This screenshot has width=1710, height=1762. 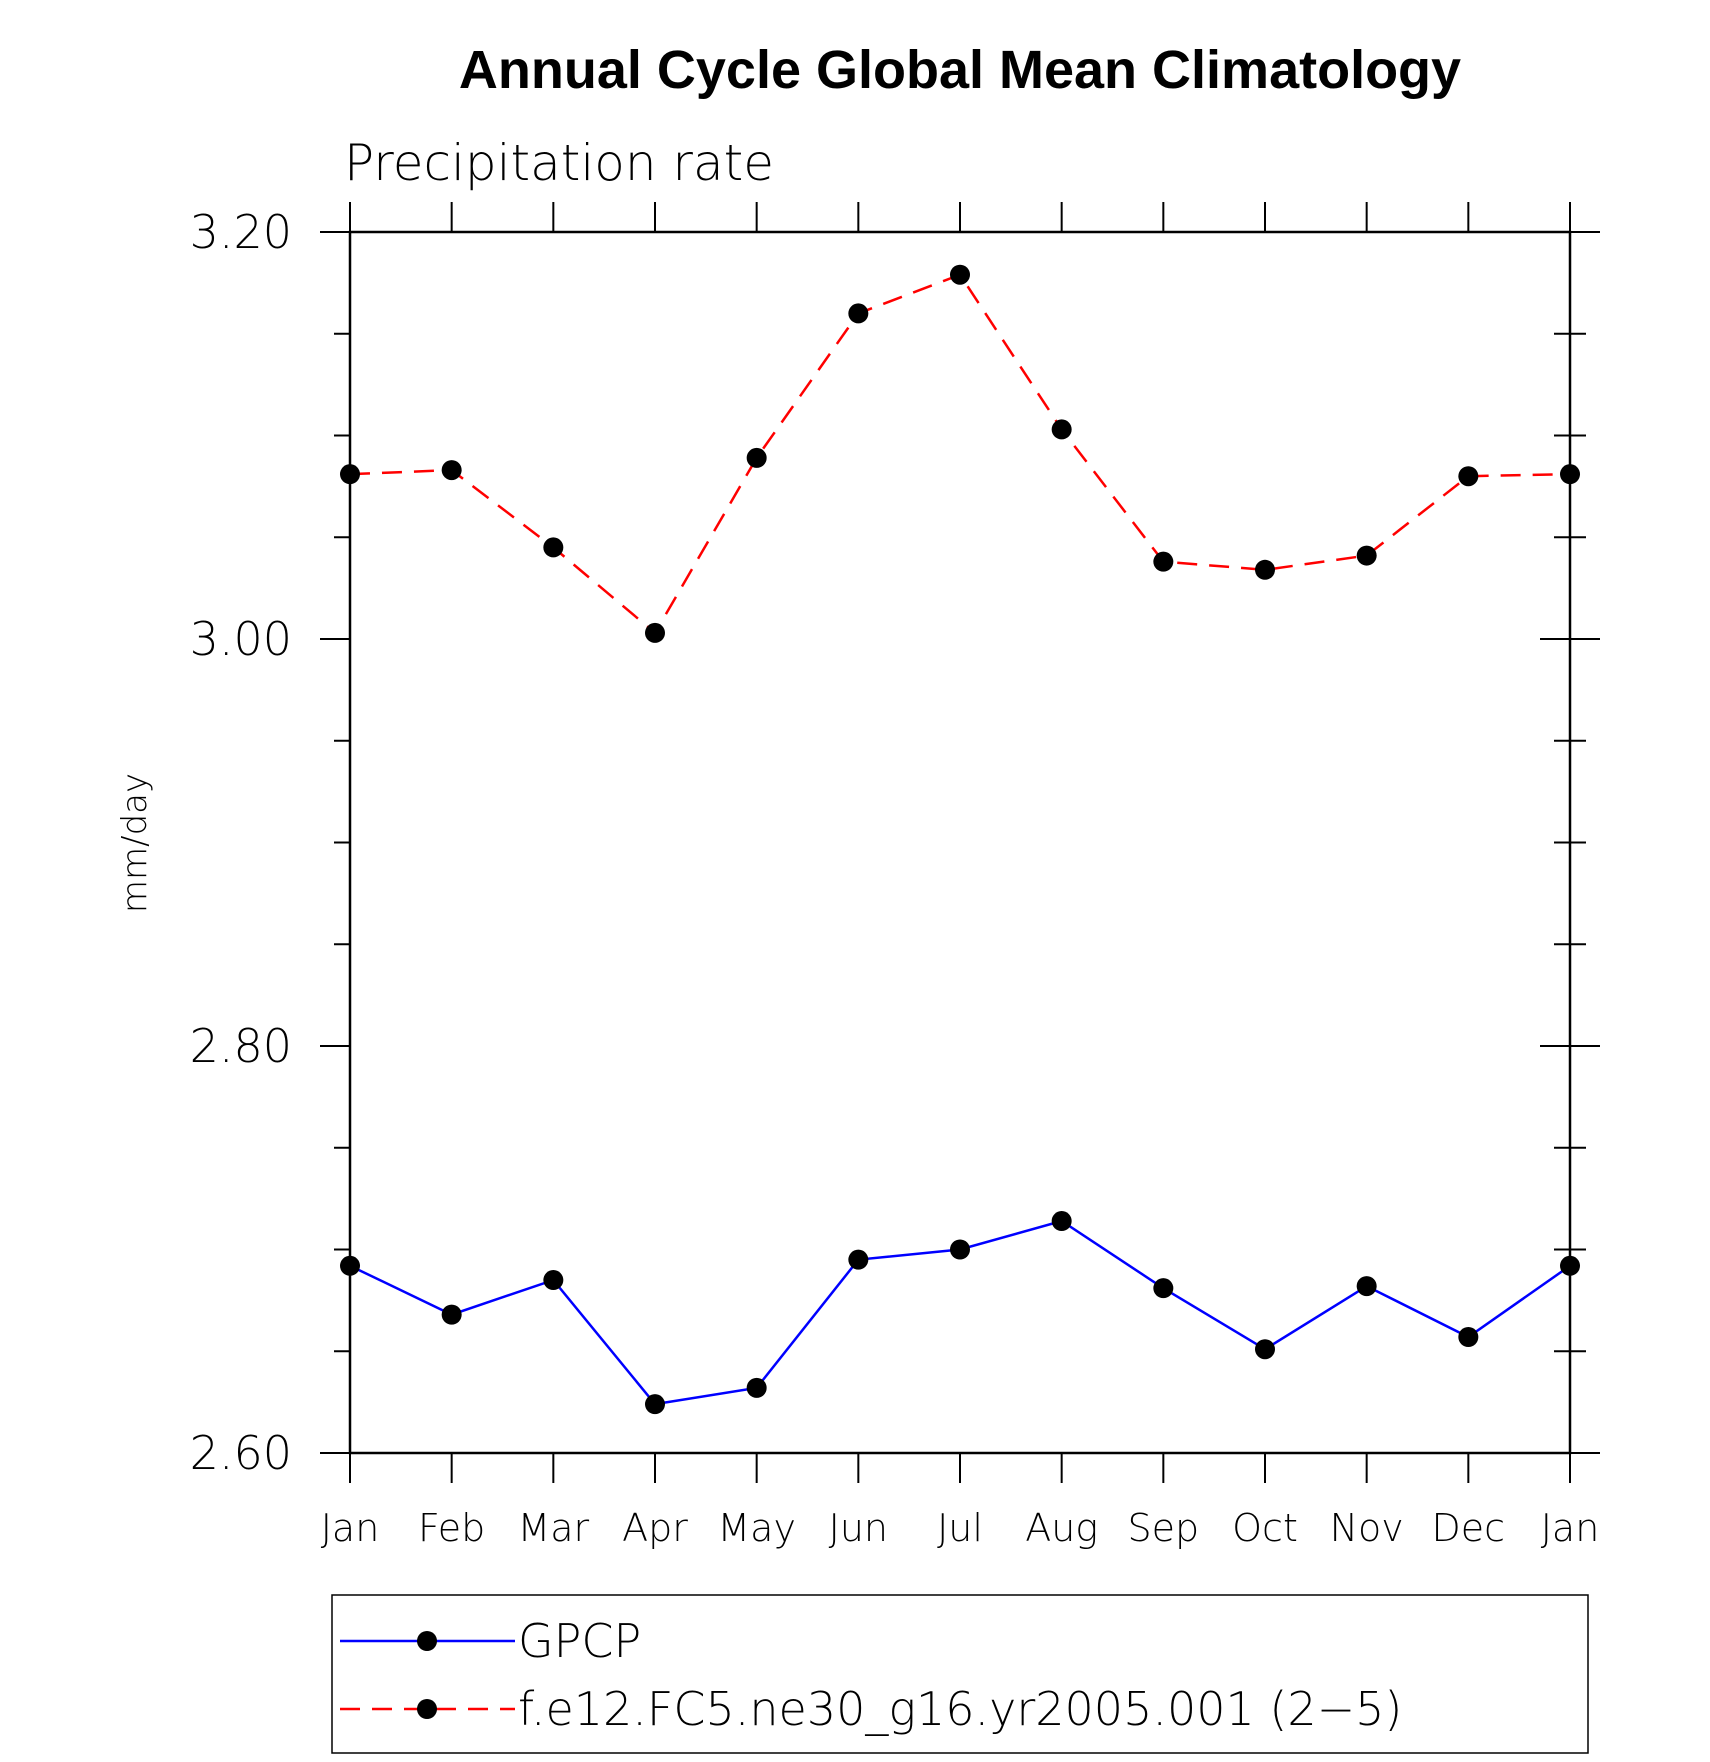 What do you see at coordinates (559, 163) in the screenshot?
I see `chart-subtitle: Precipitation rate` at bounding box center [559, 163].